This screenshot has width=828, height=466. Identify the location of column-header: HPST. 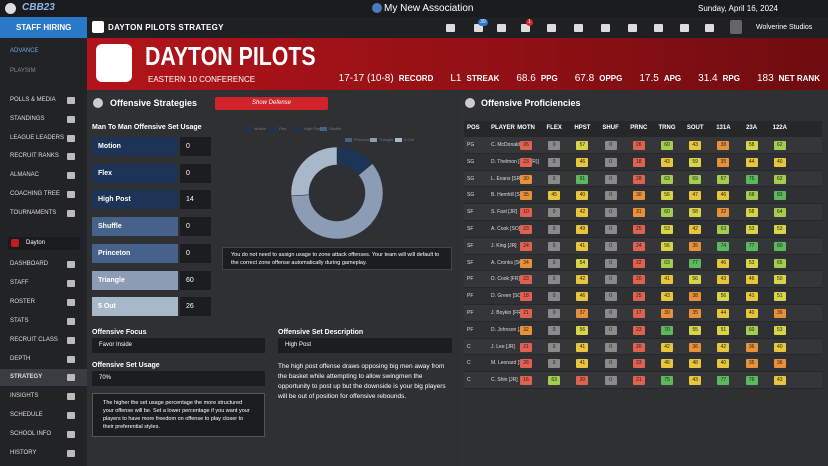
(582, 128).